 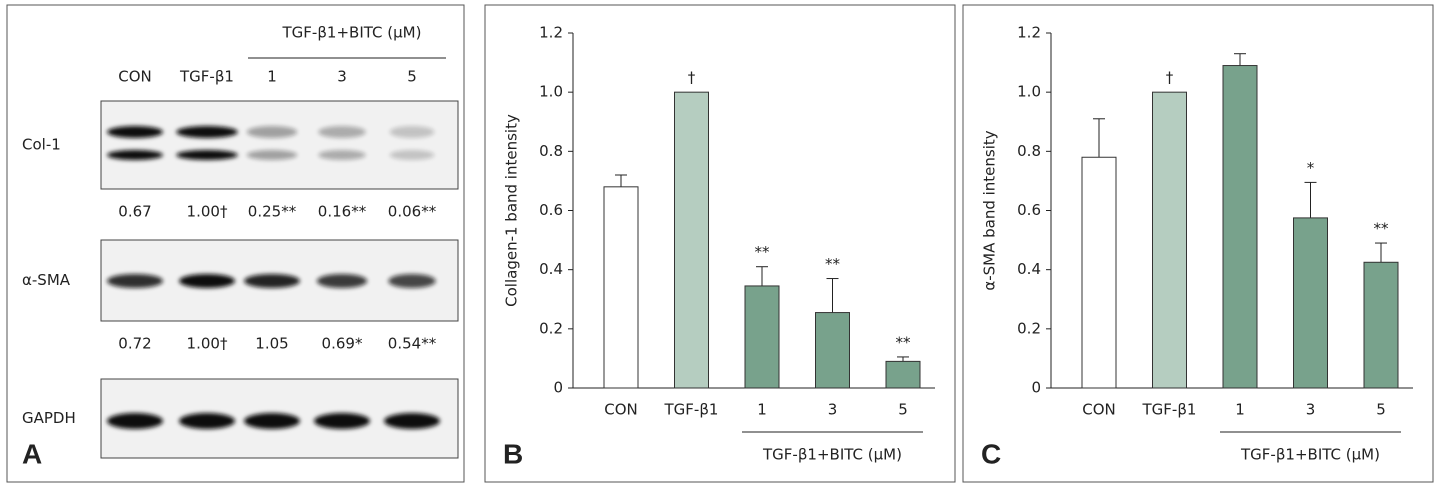 What do you see at coordinates (32, 453) in the screenshot?
I see `panel-letter: A` at bounding box center [32, 453].